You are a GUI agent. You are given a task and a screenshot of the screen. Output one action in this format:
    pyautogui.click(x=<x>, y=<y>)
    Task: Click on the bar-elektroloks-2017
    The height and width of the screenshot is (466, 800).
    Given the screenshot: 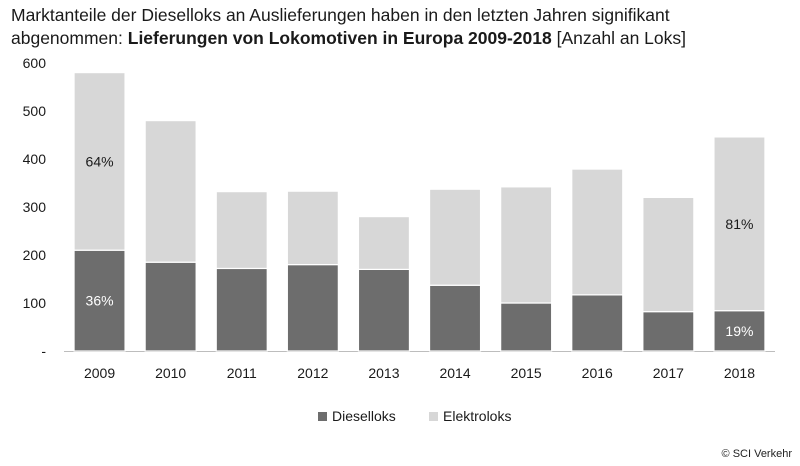 What is the action you would take?
    pyautogui.click(x=668, y=254)
    